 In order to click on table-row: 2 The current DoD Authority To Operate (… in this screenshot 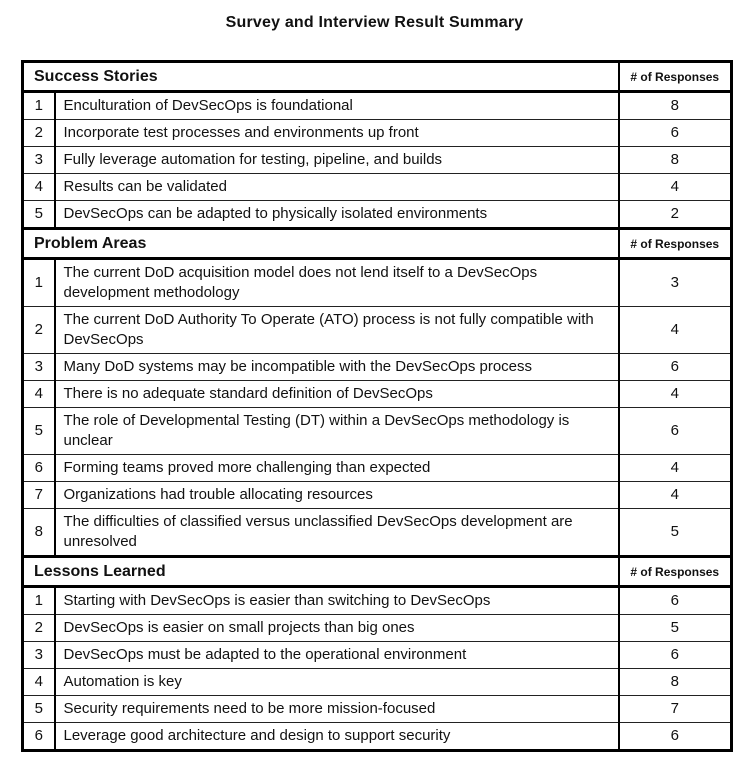, I will do `click(377, 330)`.